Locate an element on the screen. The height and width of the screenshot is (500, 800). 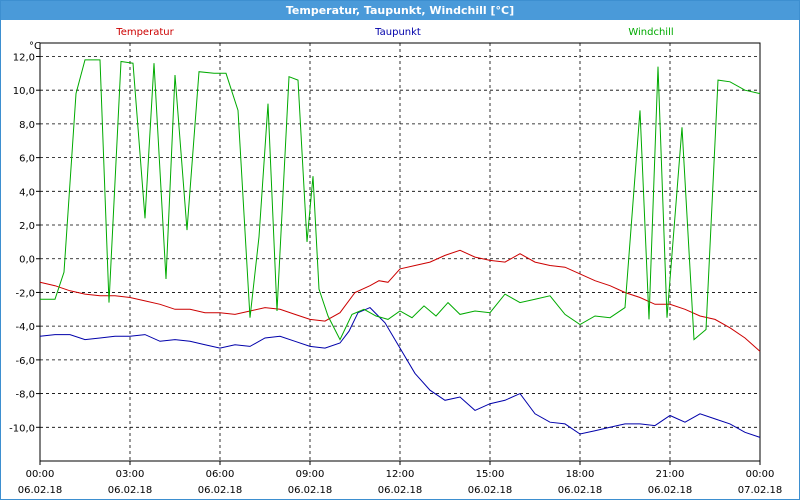
y-tick-label: -6,0 is located at coordinates (25, 361).